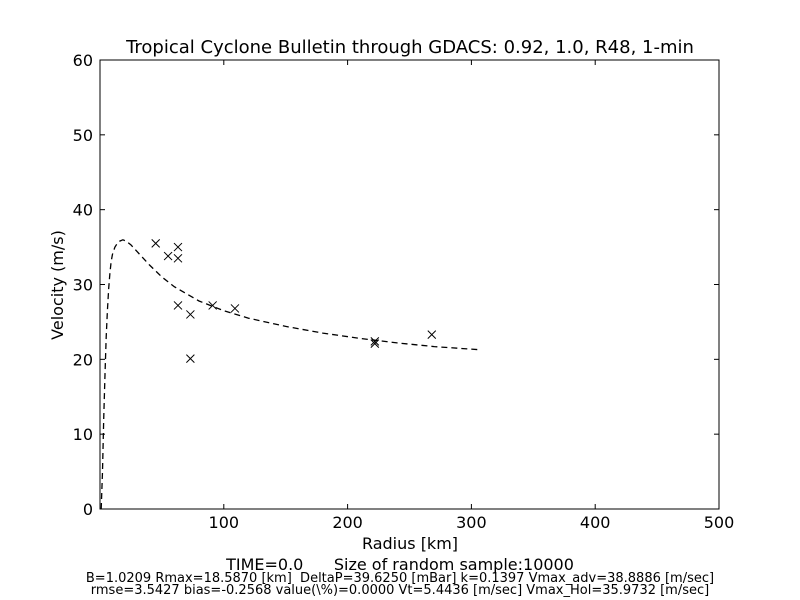 This screenshot has height=600, width=800. Describe the element at coordinates (399, 564) in the screenshot. I see `footer-time-sample: TIME=0.0 Size of random sample:10000` at that location.